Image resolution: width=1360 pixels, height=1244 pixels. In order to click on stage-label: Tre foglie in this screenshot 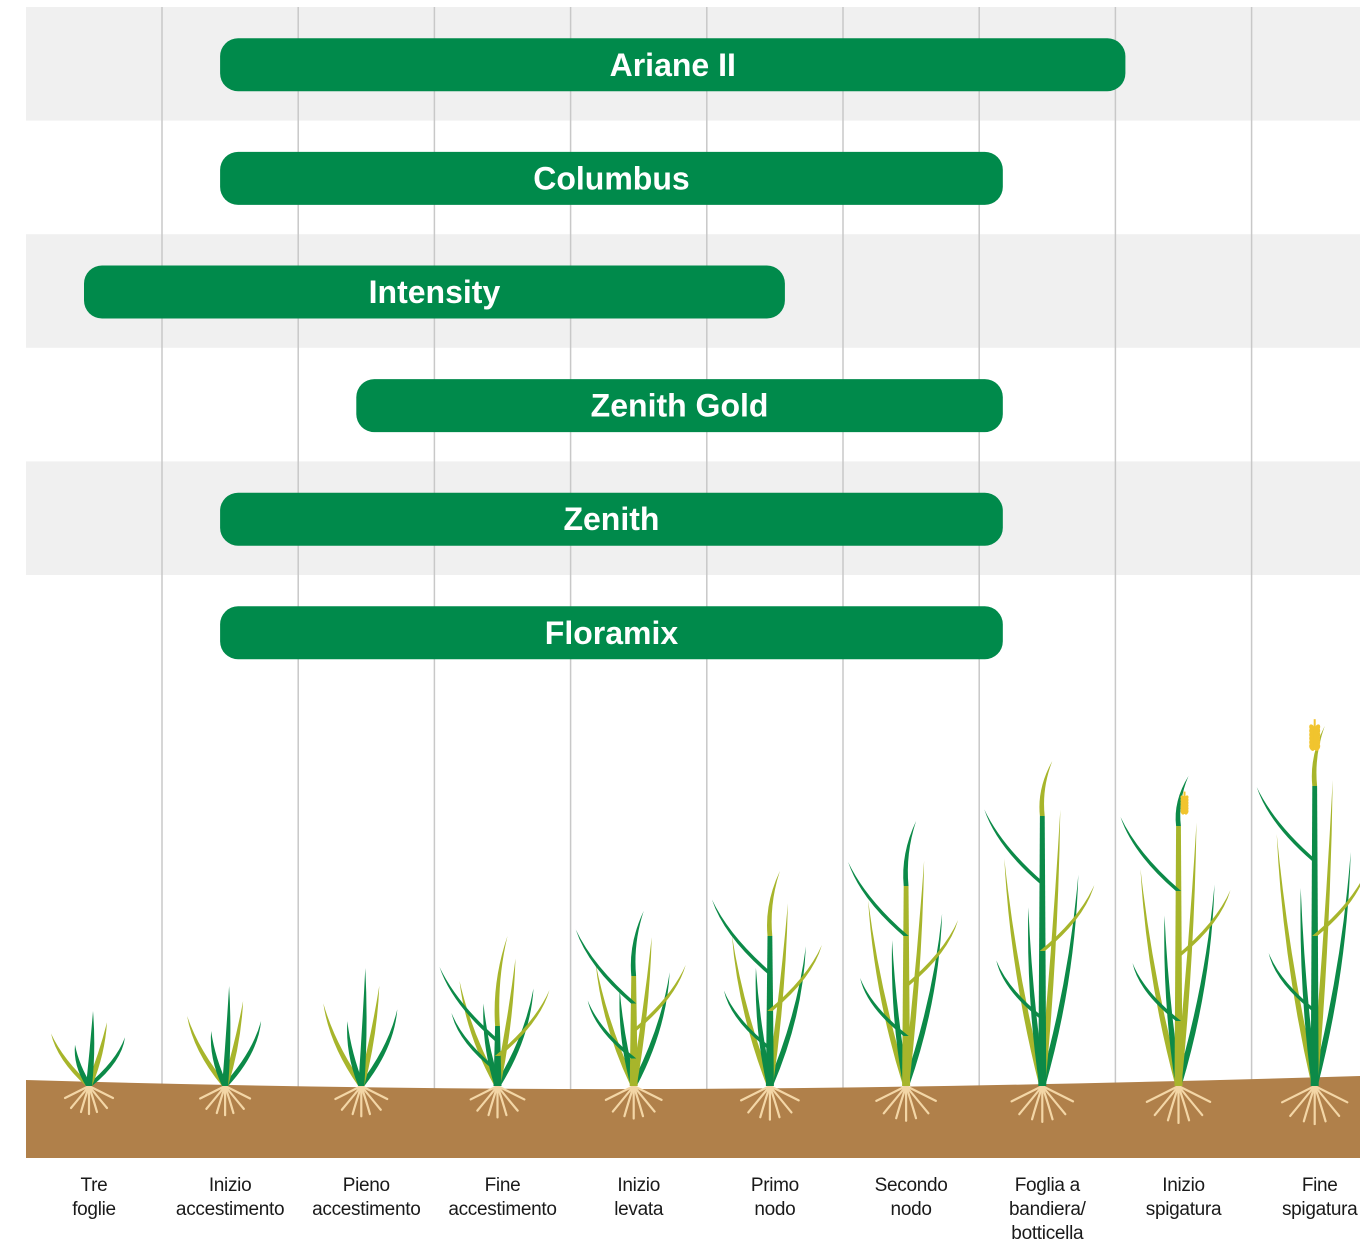, I will do `click(94, 1197)`.